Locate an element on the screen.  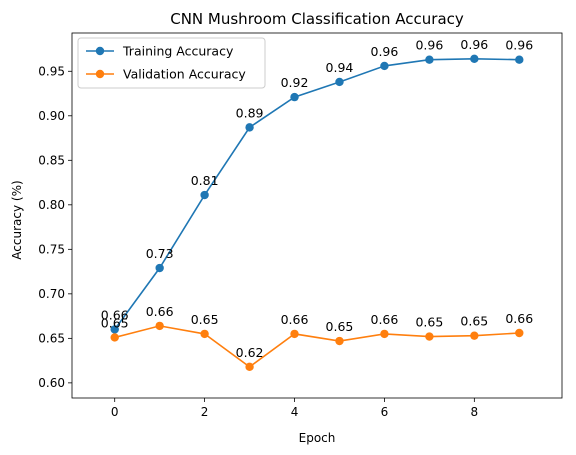
y-tick-label: 0.60 is located at coordinates (51, 383).